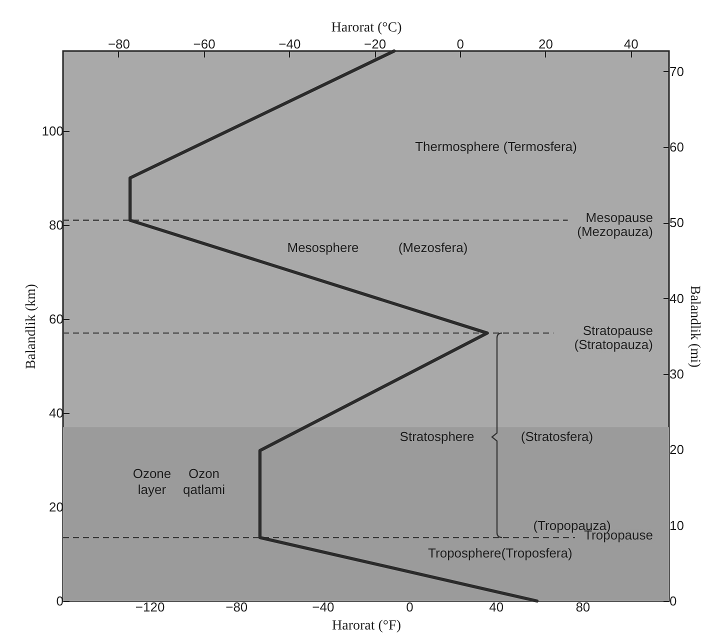 Image resolution: width=728 pixels, height=643 pixels. I want to click on annotation: Thermosphere (Termosfera), so click(496, 146).